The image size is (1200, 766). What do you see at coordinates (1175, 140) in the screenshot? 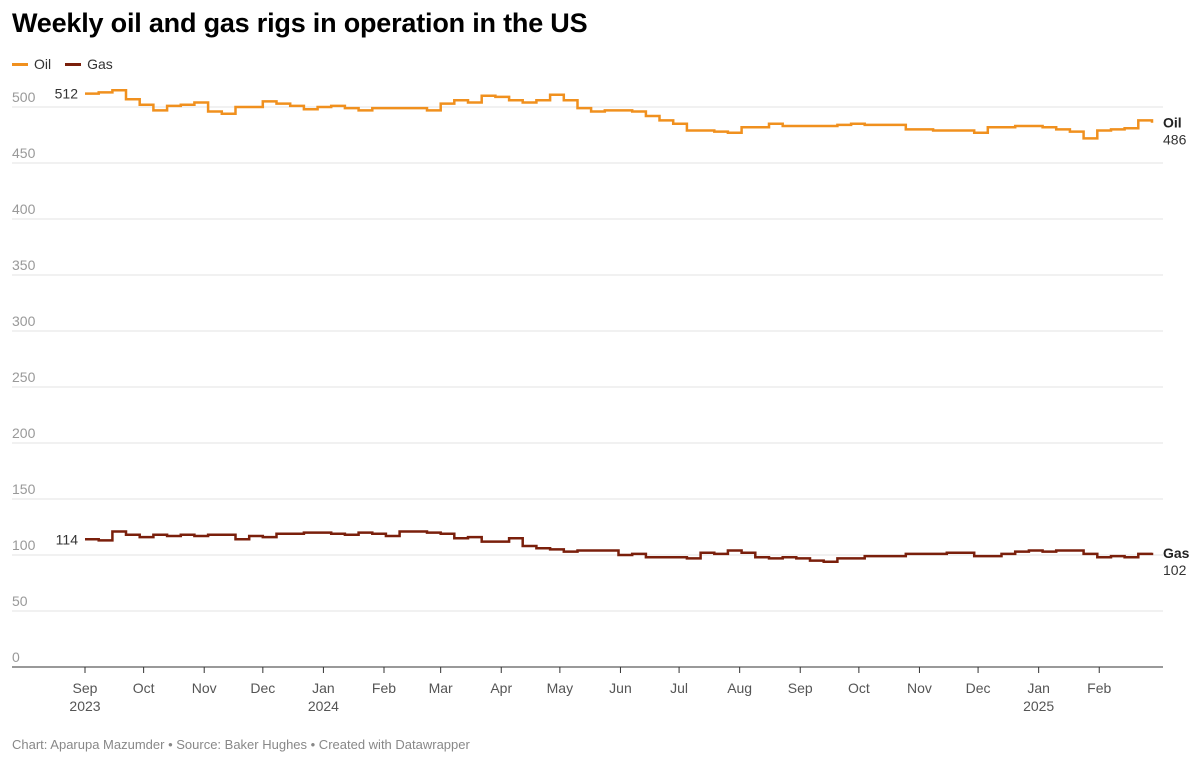
I see `series-end-value-oil: 486` at bounding box center [1175, 140].